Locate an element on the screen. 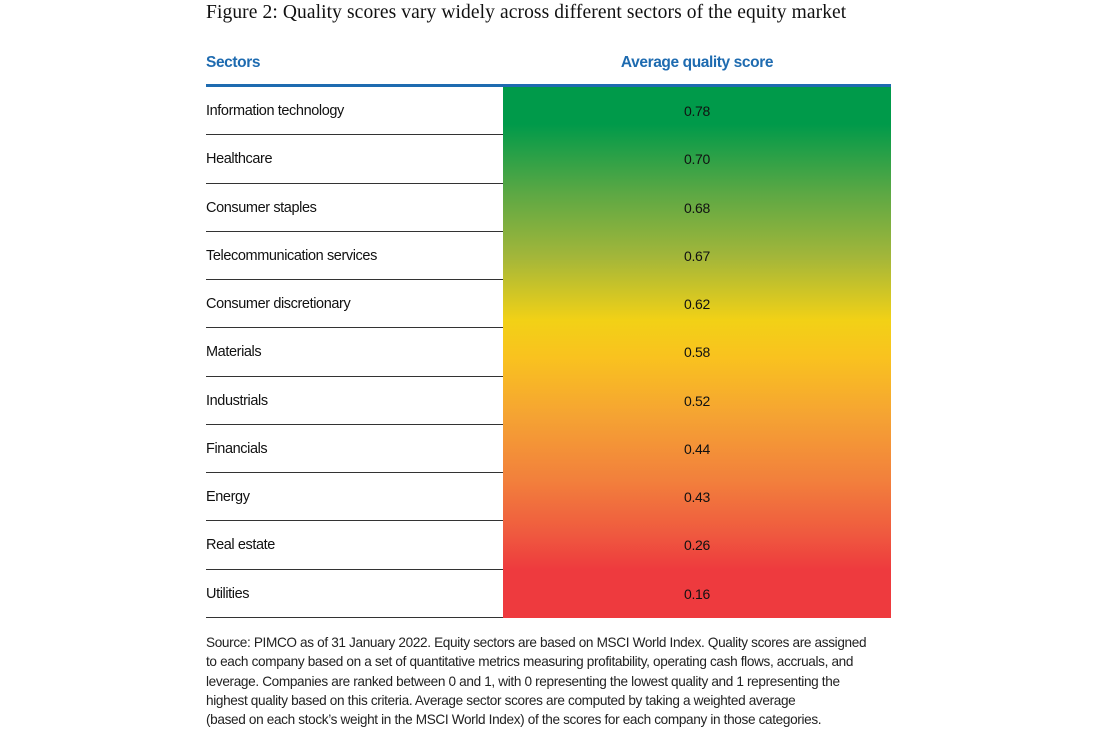 The image size is (1100, 735). sector-name: Consumer discretionary is located at coordinates (278, 304).